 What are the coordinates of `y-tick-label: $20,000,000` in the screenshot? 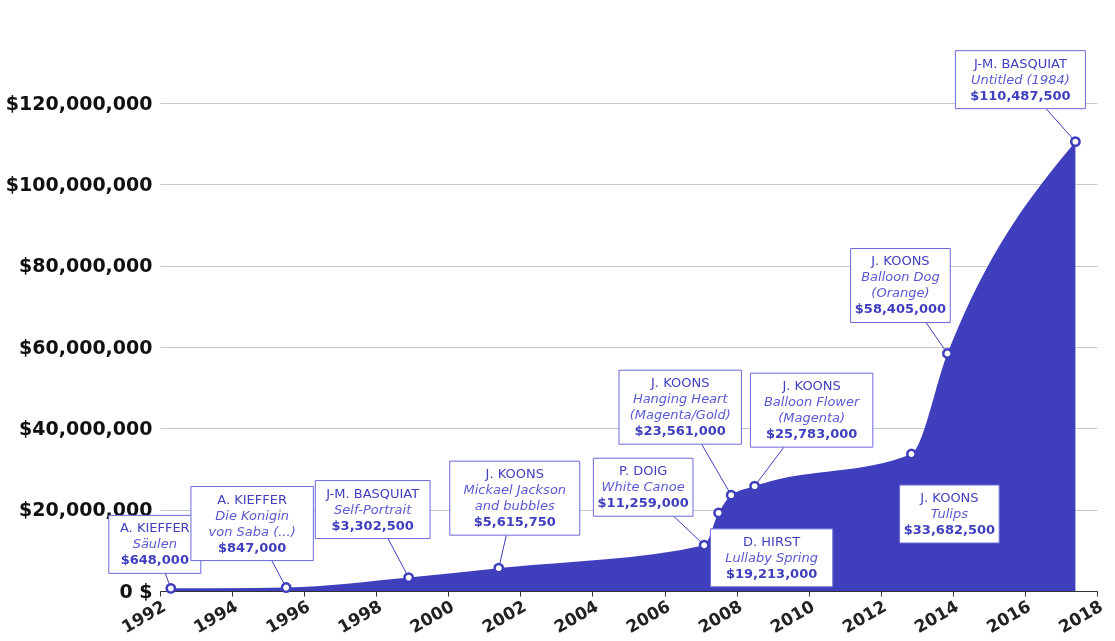 It's located at (86, 509).